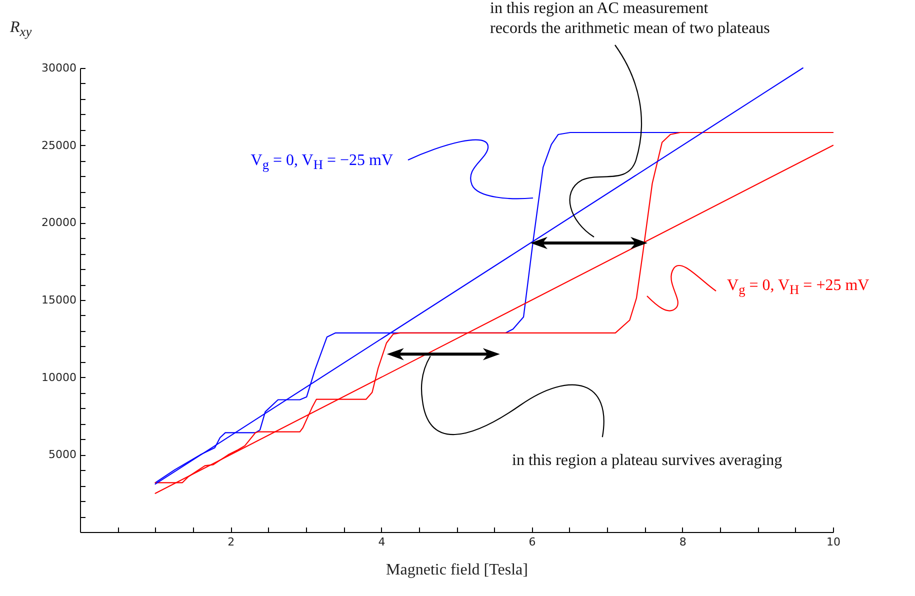 This screenshot has height=596, width=915. I want to click on text: in this region an AC measurement records the arithmetic mean of two plateaus, so click(630, 19).